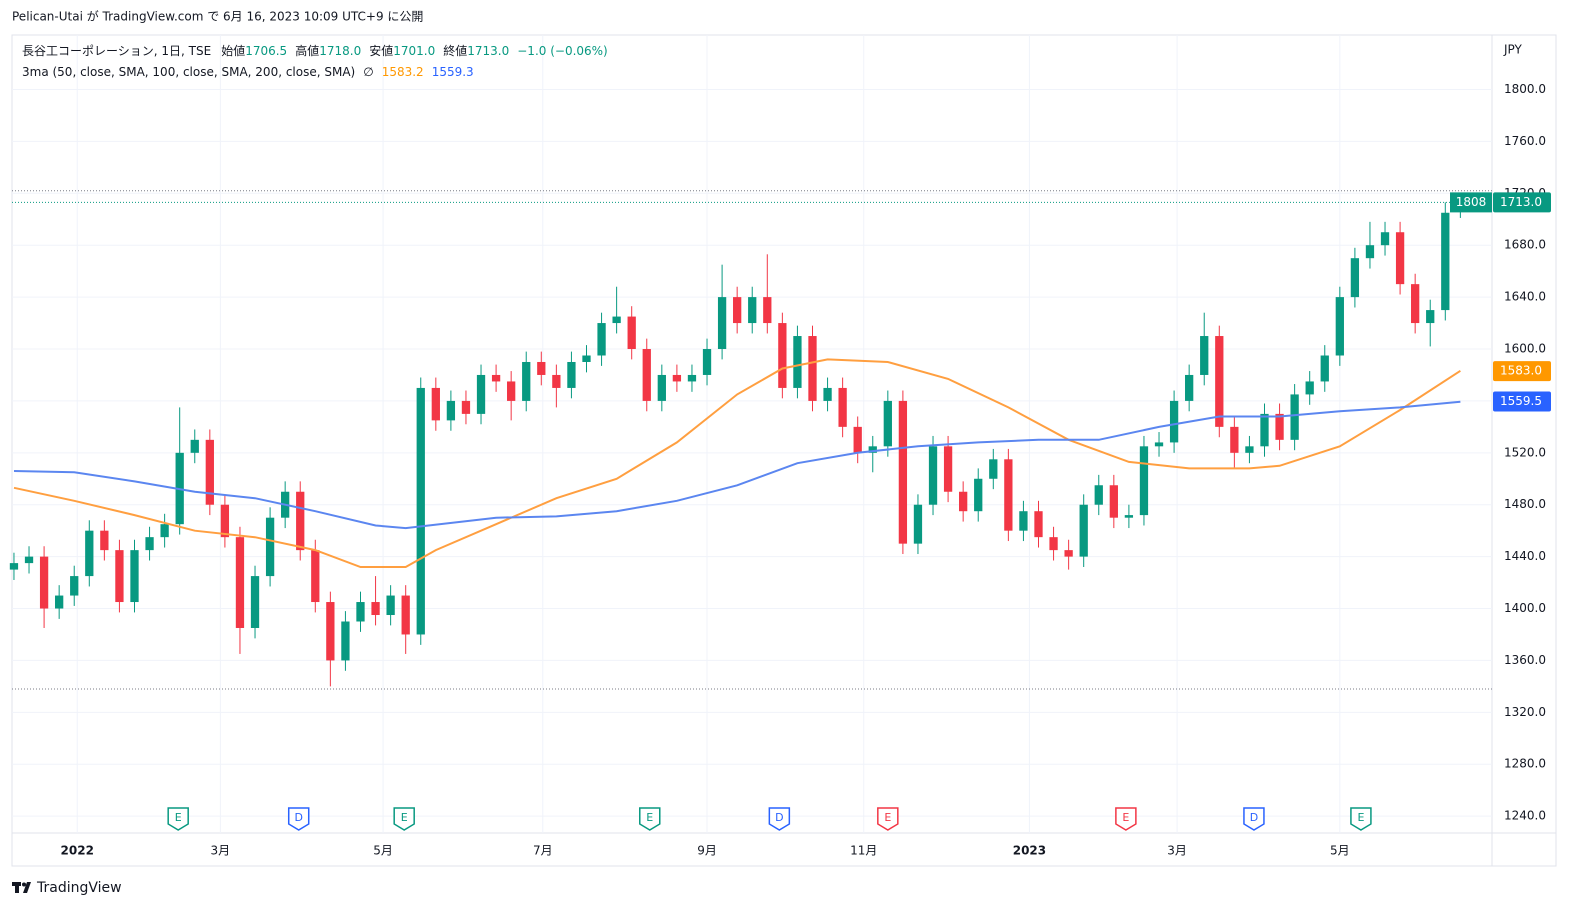 This screenshot has height=914, width=1576. I want to click on indicator-value: 1583.2, so click(403, 72).